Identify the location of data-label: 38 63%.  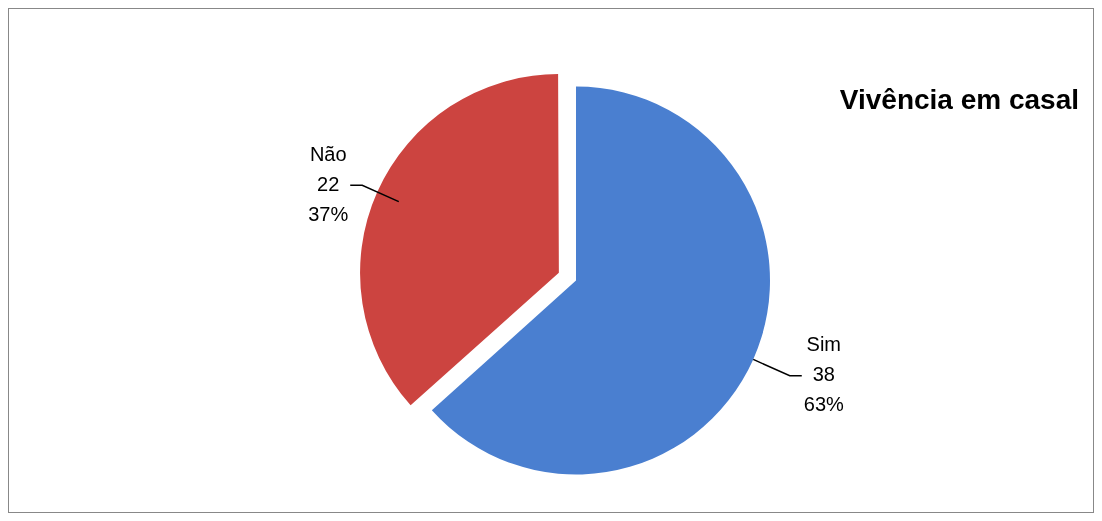
(823, 389).